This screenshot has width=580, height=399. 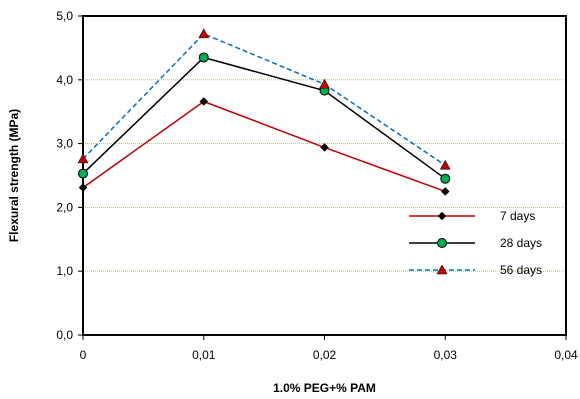 What do you see at coordinates (204, 355) in the screenshot?
I see `x-tick-label: 0,01` at bounding box center [204, 355].